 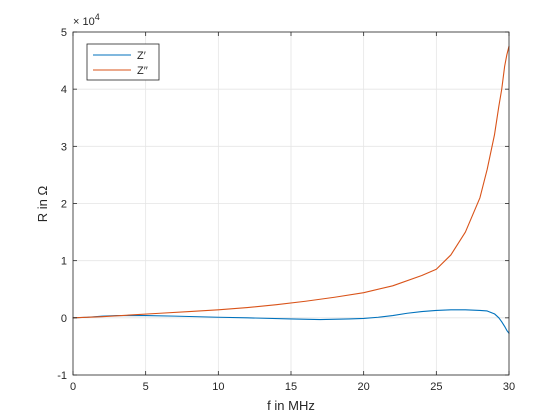 I want to click on y-tick-label-4: 3, so click(x=64, y=147).